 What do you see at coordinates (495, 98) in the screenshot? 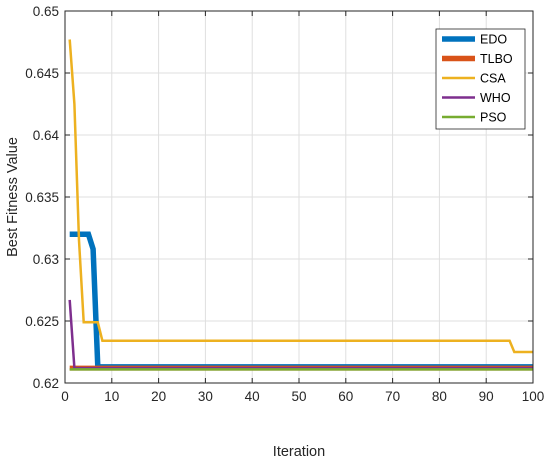
I see `legend-label-who: WHO` at bounding box center [495, 98].